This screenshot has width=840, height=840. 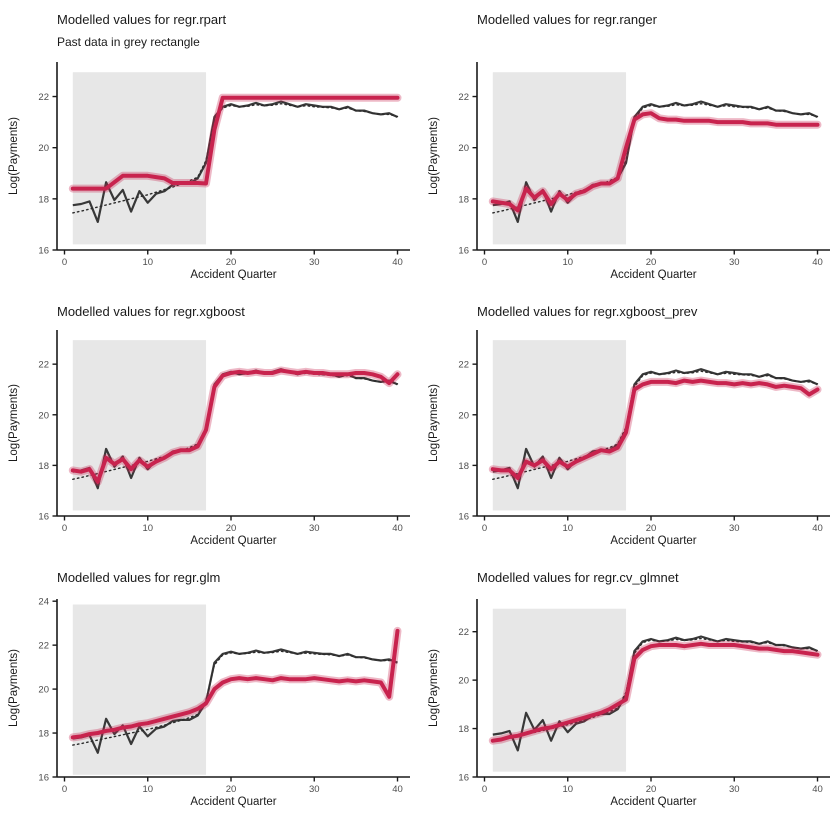 I want to click on panel-title: Modelled values for regr.xgboost_prev, so click(x=587, y=311).